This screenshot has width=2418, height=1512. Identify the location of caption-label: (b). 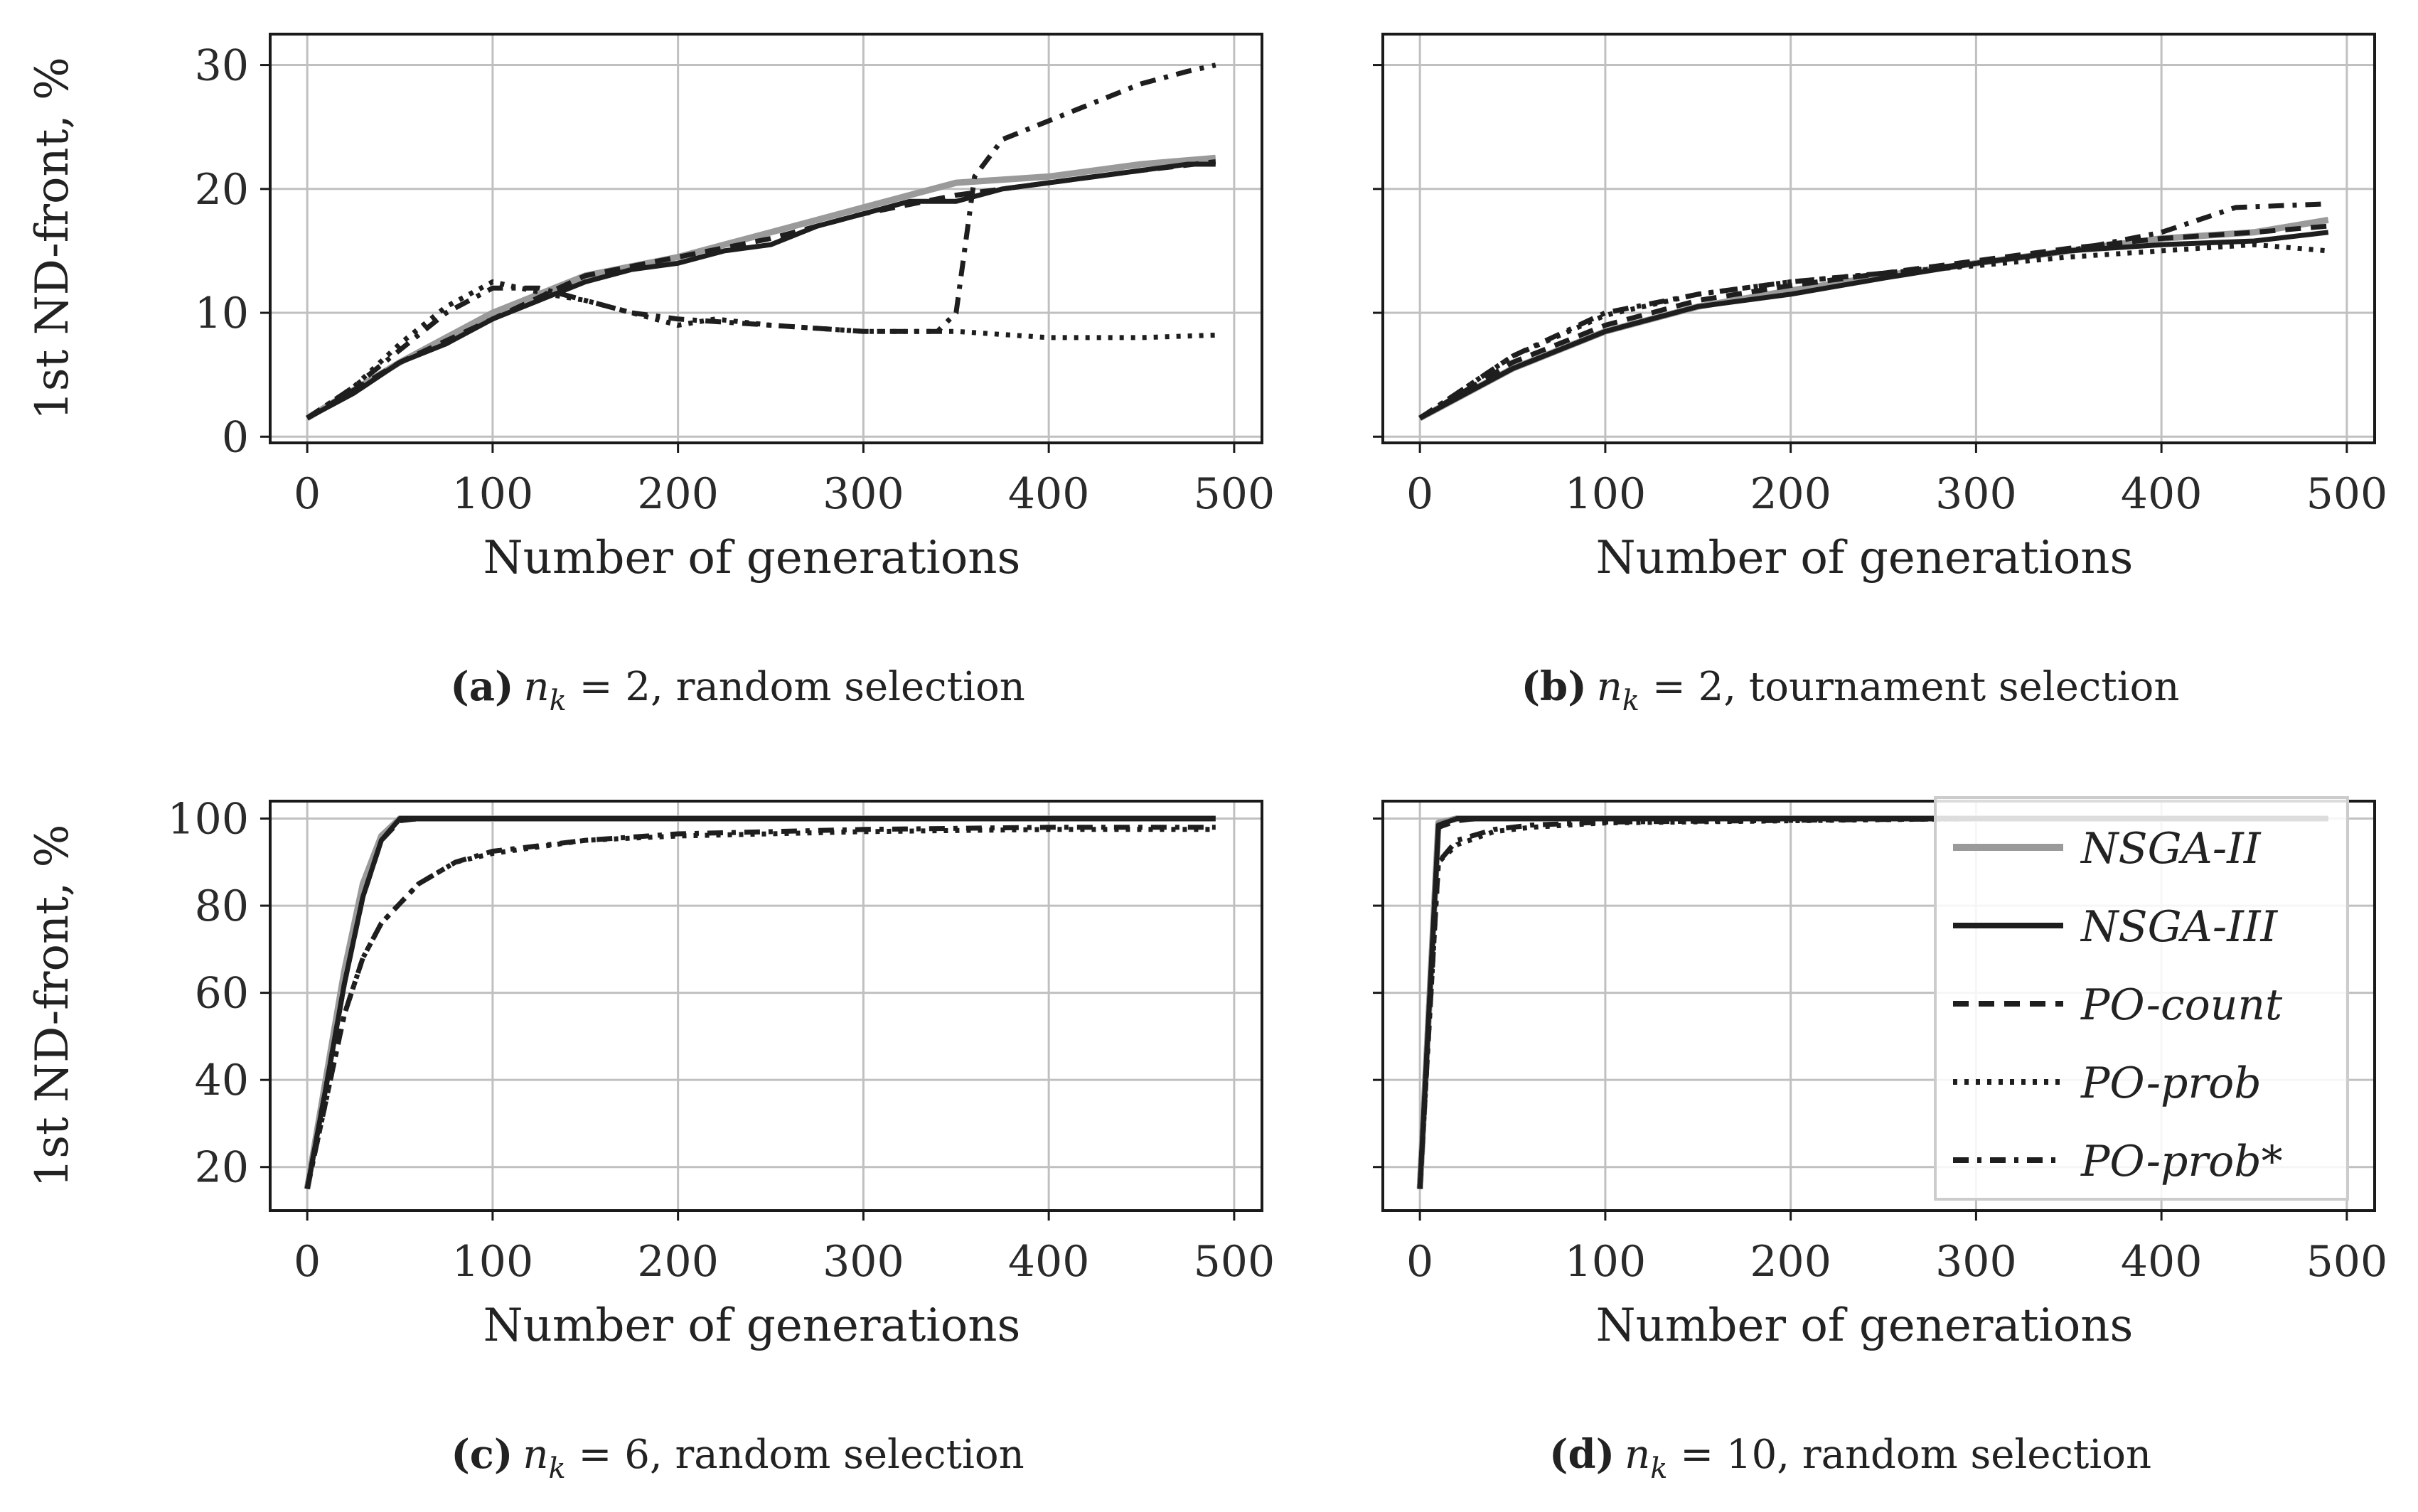
(1554, 686).